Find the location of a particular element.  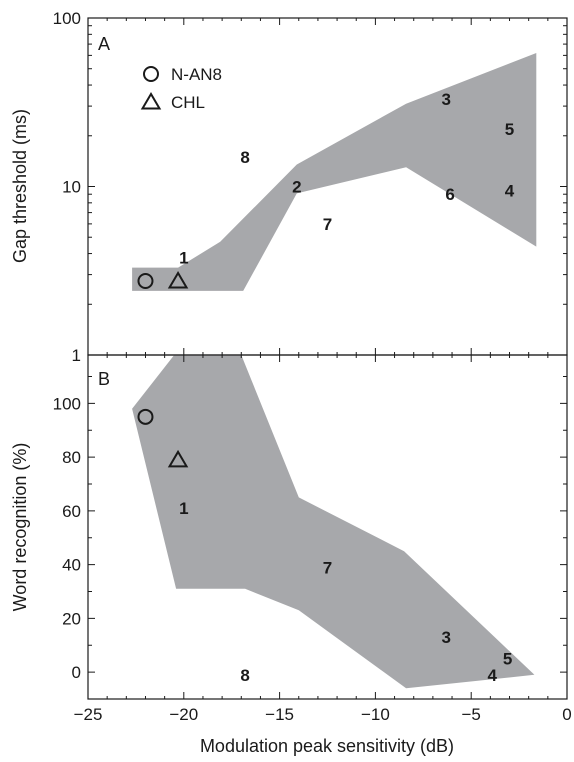

panel-a-letter: A is located at coordinates (104, 44).